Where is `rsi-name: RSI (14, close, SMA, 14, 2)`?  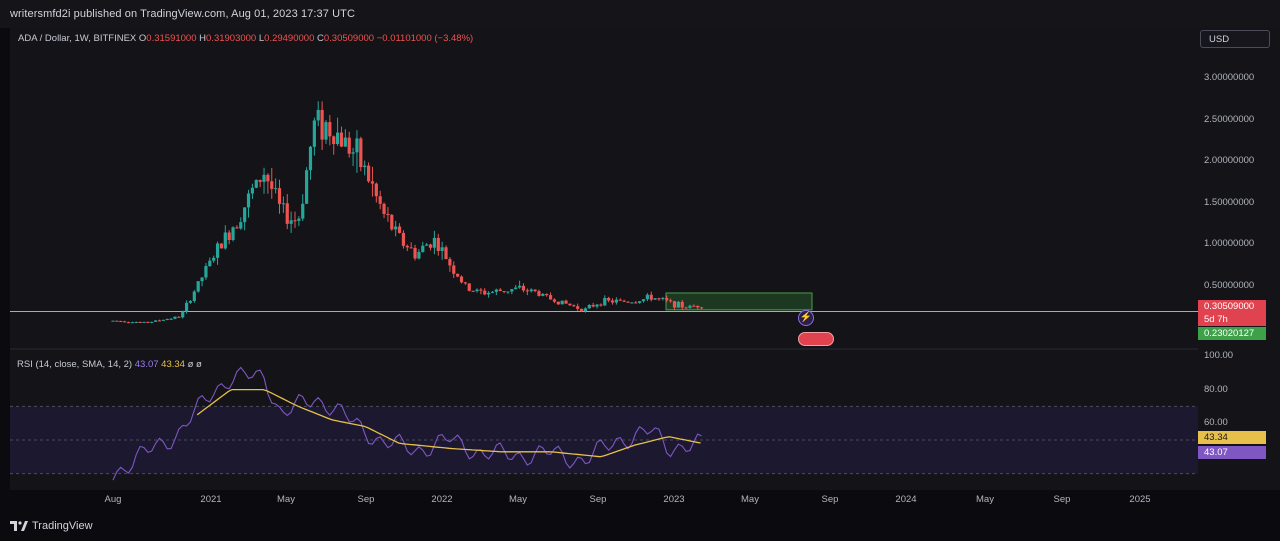 rsi-name: RSI (14, close, SMA, 14, 2) is located at coordinates (75, 364).